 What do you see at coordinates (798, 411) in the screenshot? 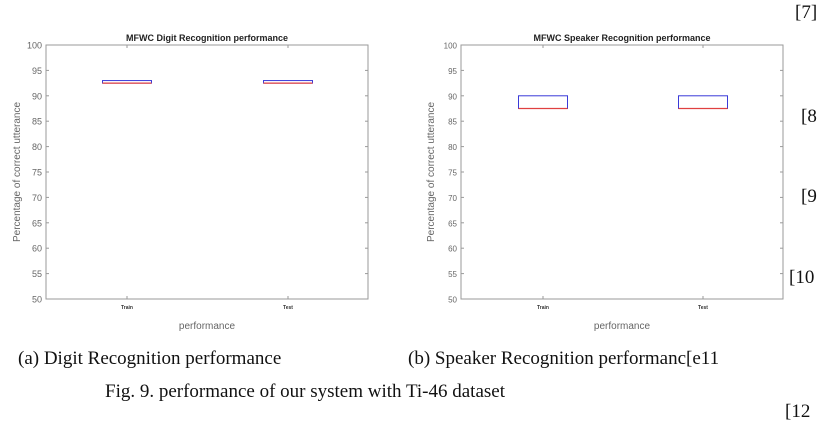
I see `margin-ref: [12` at bounding box center [798, 411].